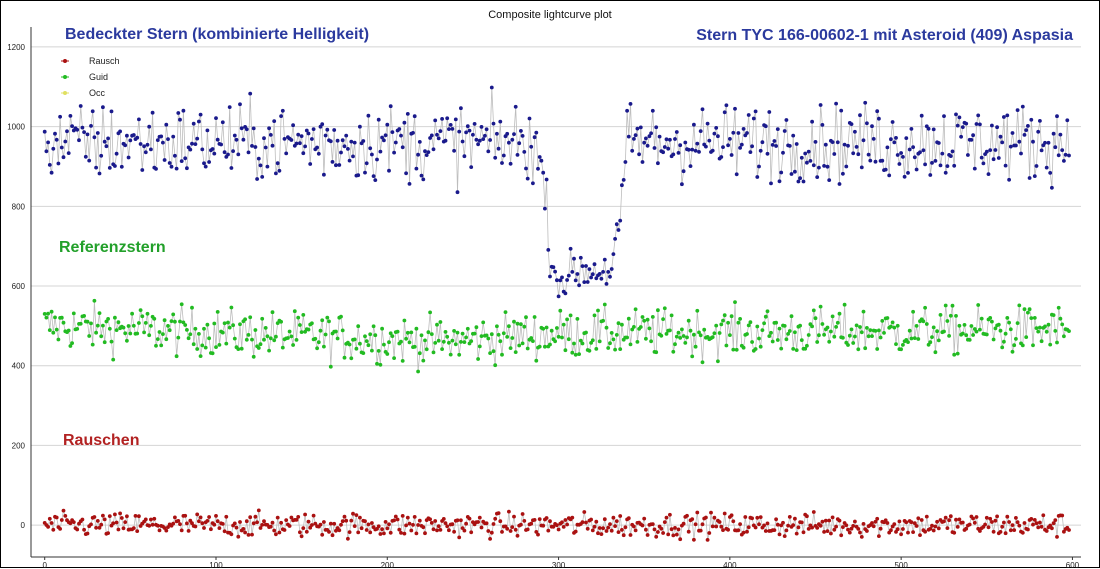  I want to click on y-tick-label: 0, so click(23, 525).